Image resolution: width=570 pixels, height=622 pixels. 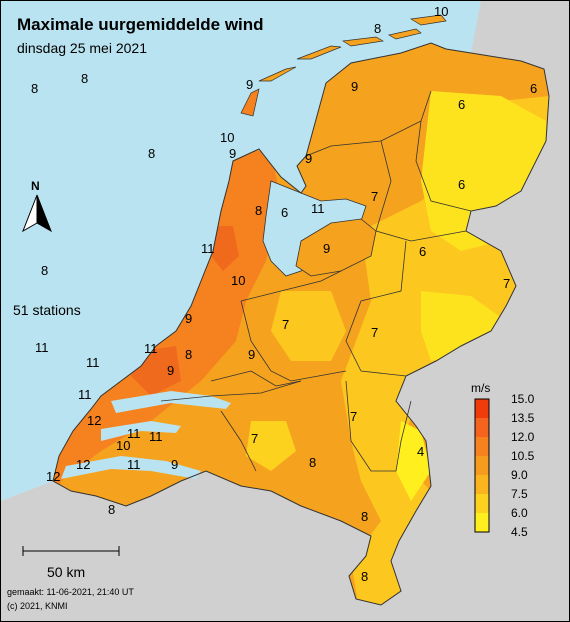 I want to click on svg-text: 7, so click(x=353, y=416).